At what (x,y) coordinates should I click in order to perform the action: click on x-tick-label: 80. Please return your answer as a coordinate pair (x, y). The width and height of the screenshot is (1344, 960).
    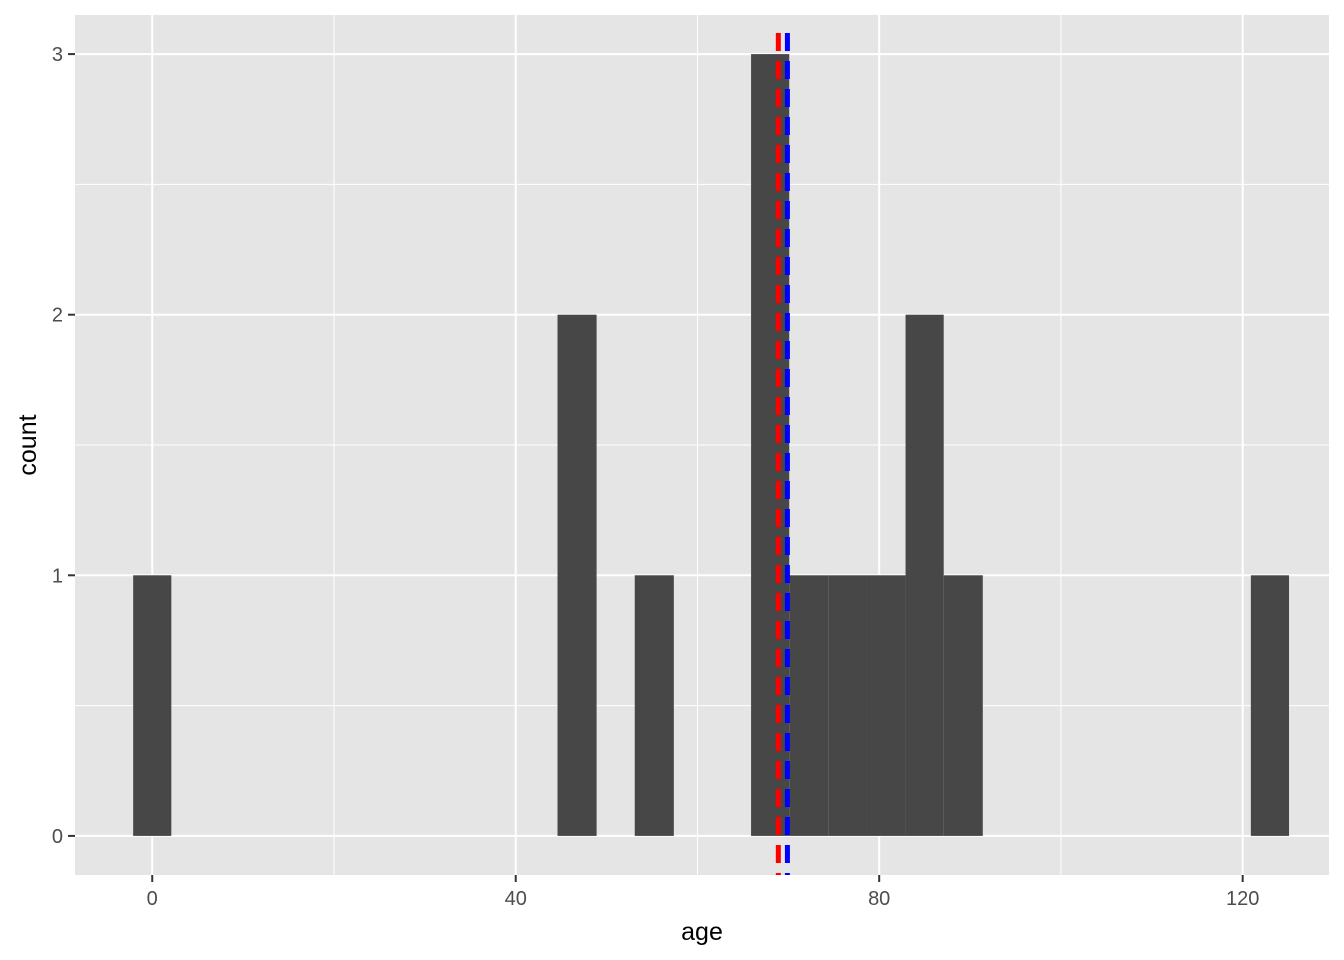
    Looking at the image, I should click on (879, 899).